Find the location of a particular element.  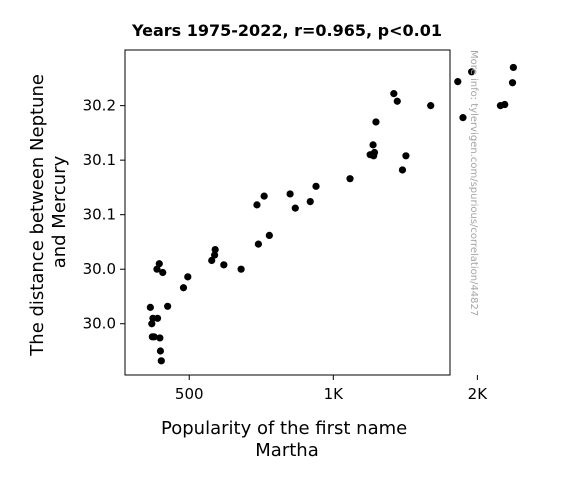

y-axis-label: The distance between Neptune and Mercury is located at coordinates (48, 212).